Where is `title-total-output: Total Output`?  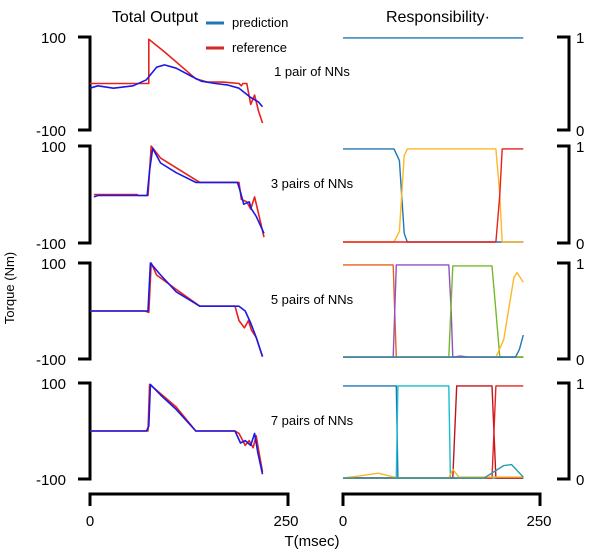 title-total-output: Total Output is located at coordinates (155, 17).